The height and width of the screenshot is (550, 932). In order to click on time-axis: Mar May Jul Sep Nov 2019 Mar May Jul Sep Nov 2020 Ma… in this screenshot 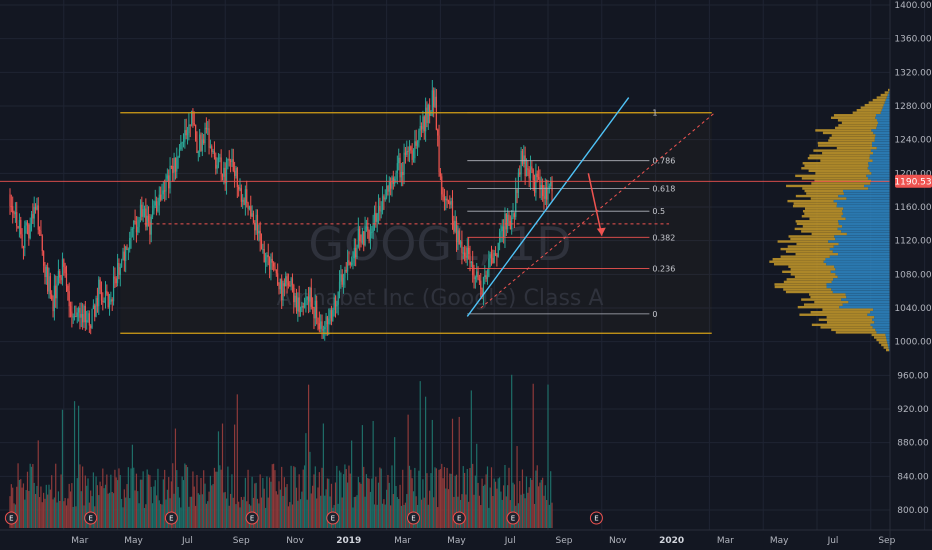, I will do `click(466, 537)`.